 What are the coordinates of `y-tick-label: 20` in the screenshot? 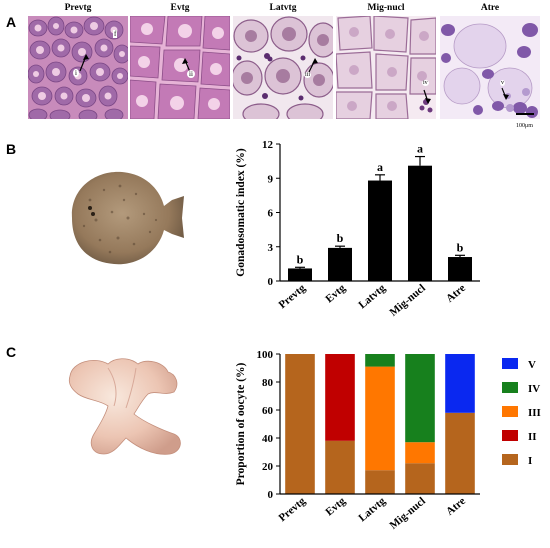 It's located at (268, 467).